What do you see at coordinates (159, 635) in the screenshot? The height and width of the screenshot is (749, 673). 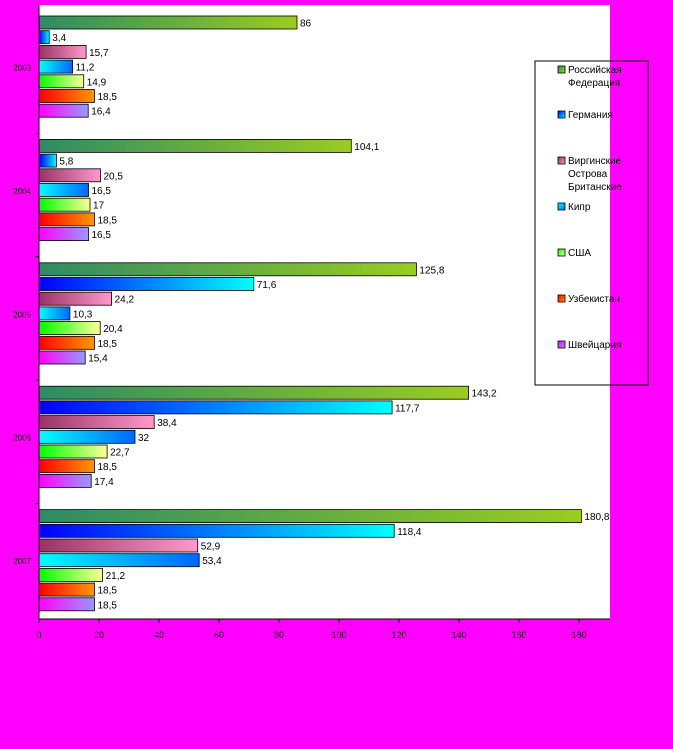 I see `x-tick-label-40: 40` at bounding box center [159, 635].